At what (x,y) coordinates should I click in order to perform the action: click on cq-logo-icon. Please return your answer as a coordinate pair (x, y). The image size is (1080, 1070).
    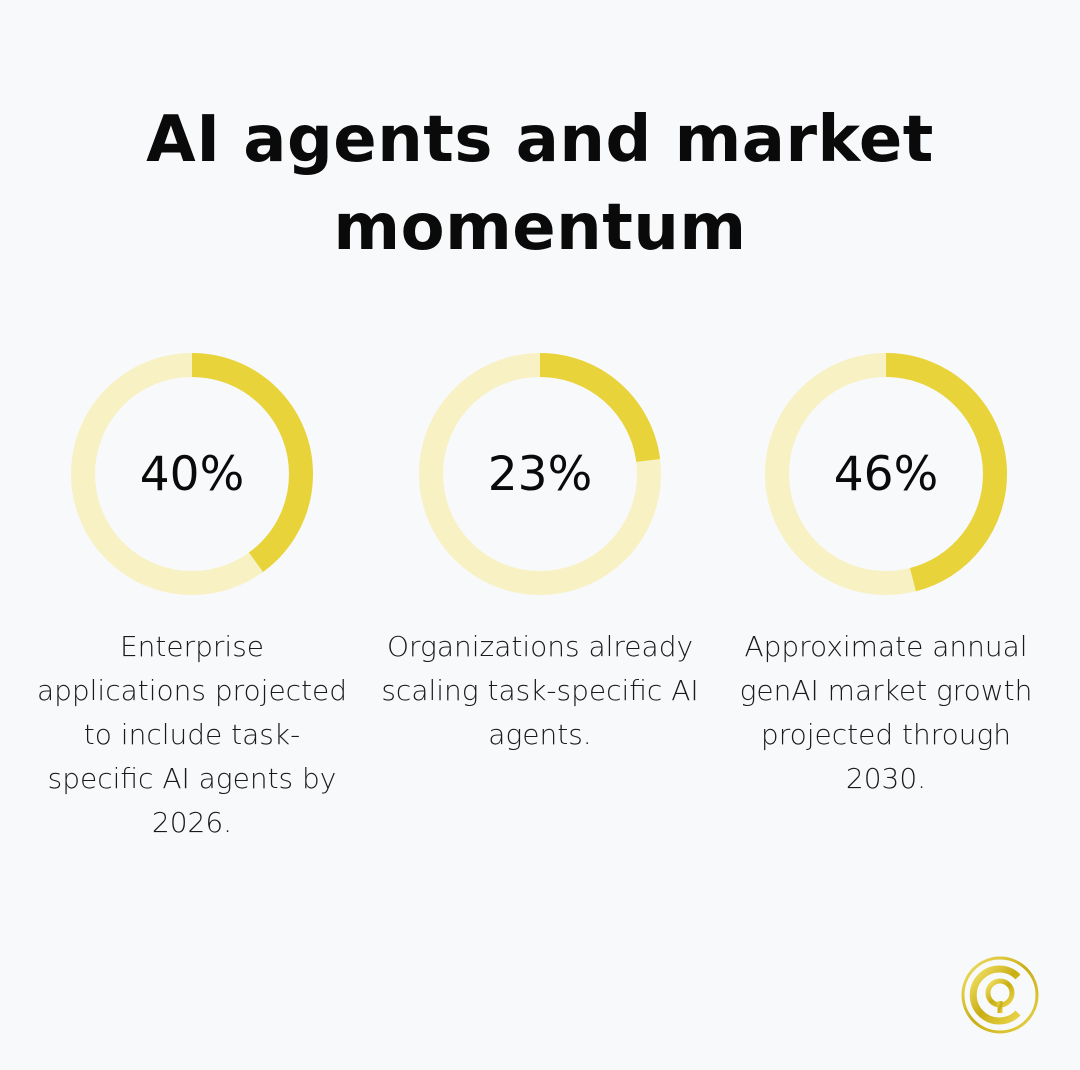
    Looking at the image, I should click on (1000, 995).